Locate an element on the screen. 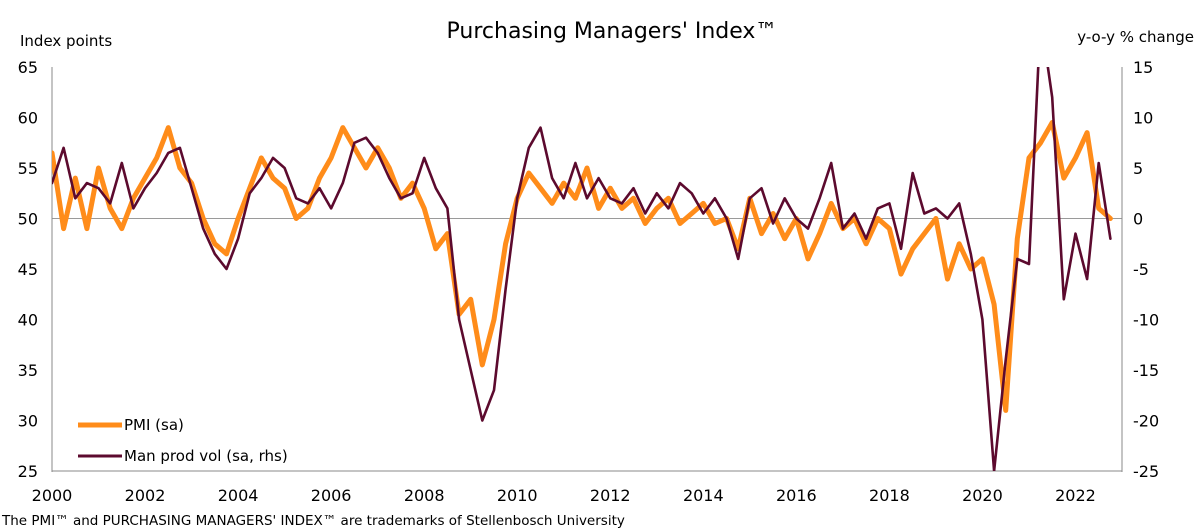 The width and height of the screenshot is (1202, 532). y-tick-left-label: 45 is located at coordinates (28, 269).